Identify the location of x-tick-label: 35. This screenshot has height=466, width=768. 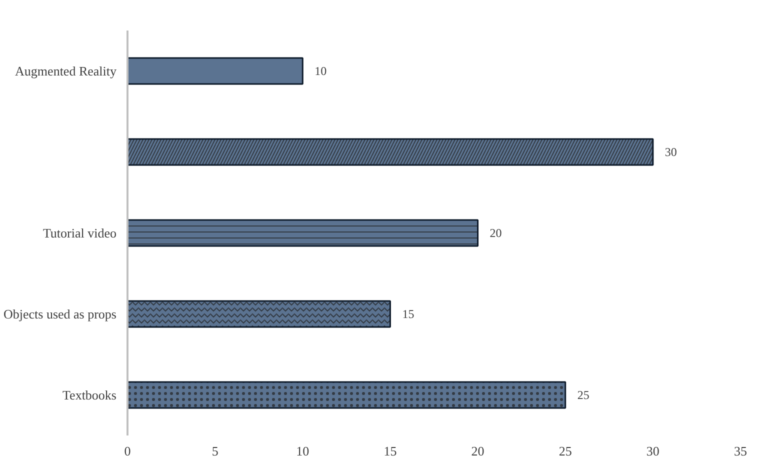
(740, 451).